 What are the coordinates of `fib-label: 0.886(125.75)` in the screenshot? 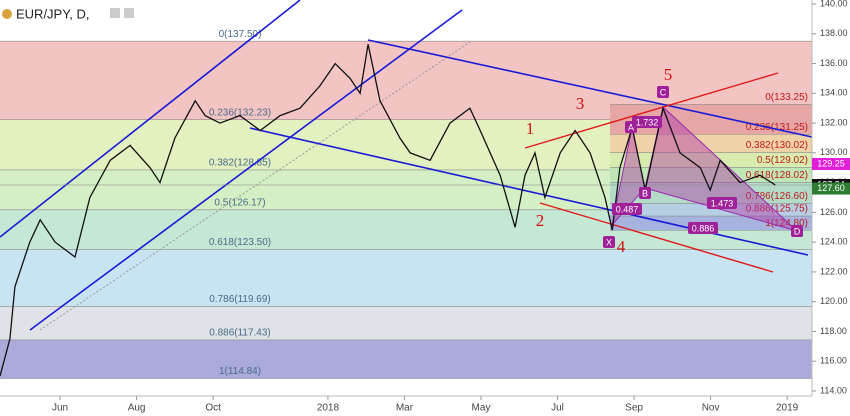 It's located at (777, 209).